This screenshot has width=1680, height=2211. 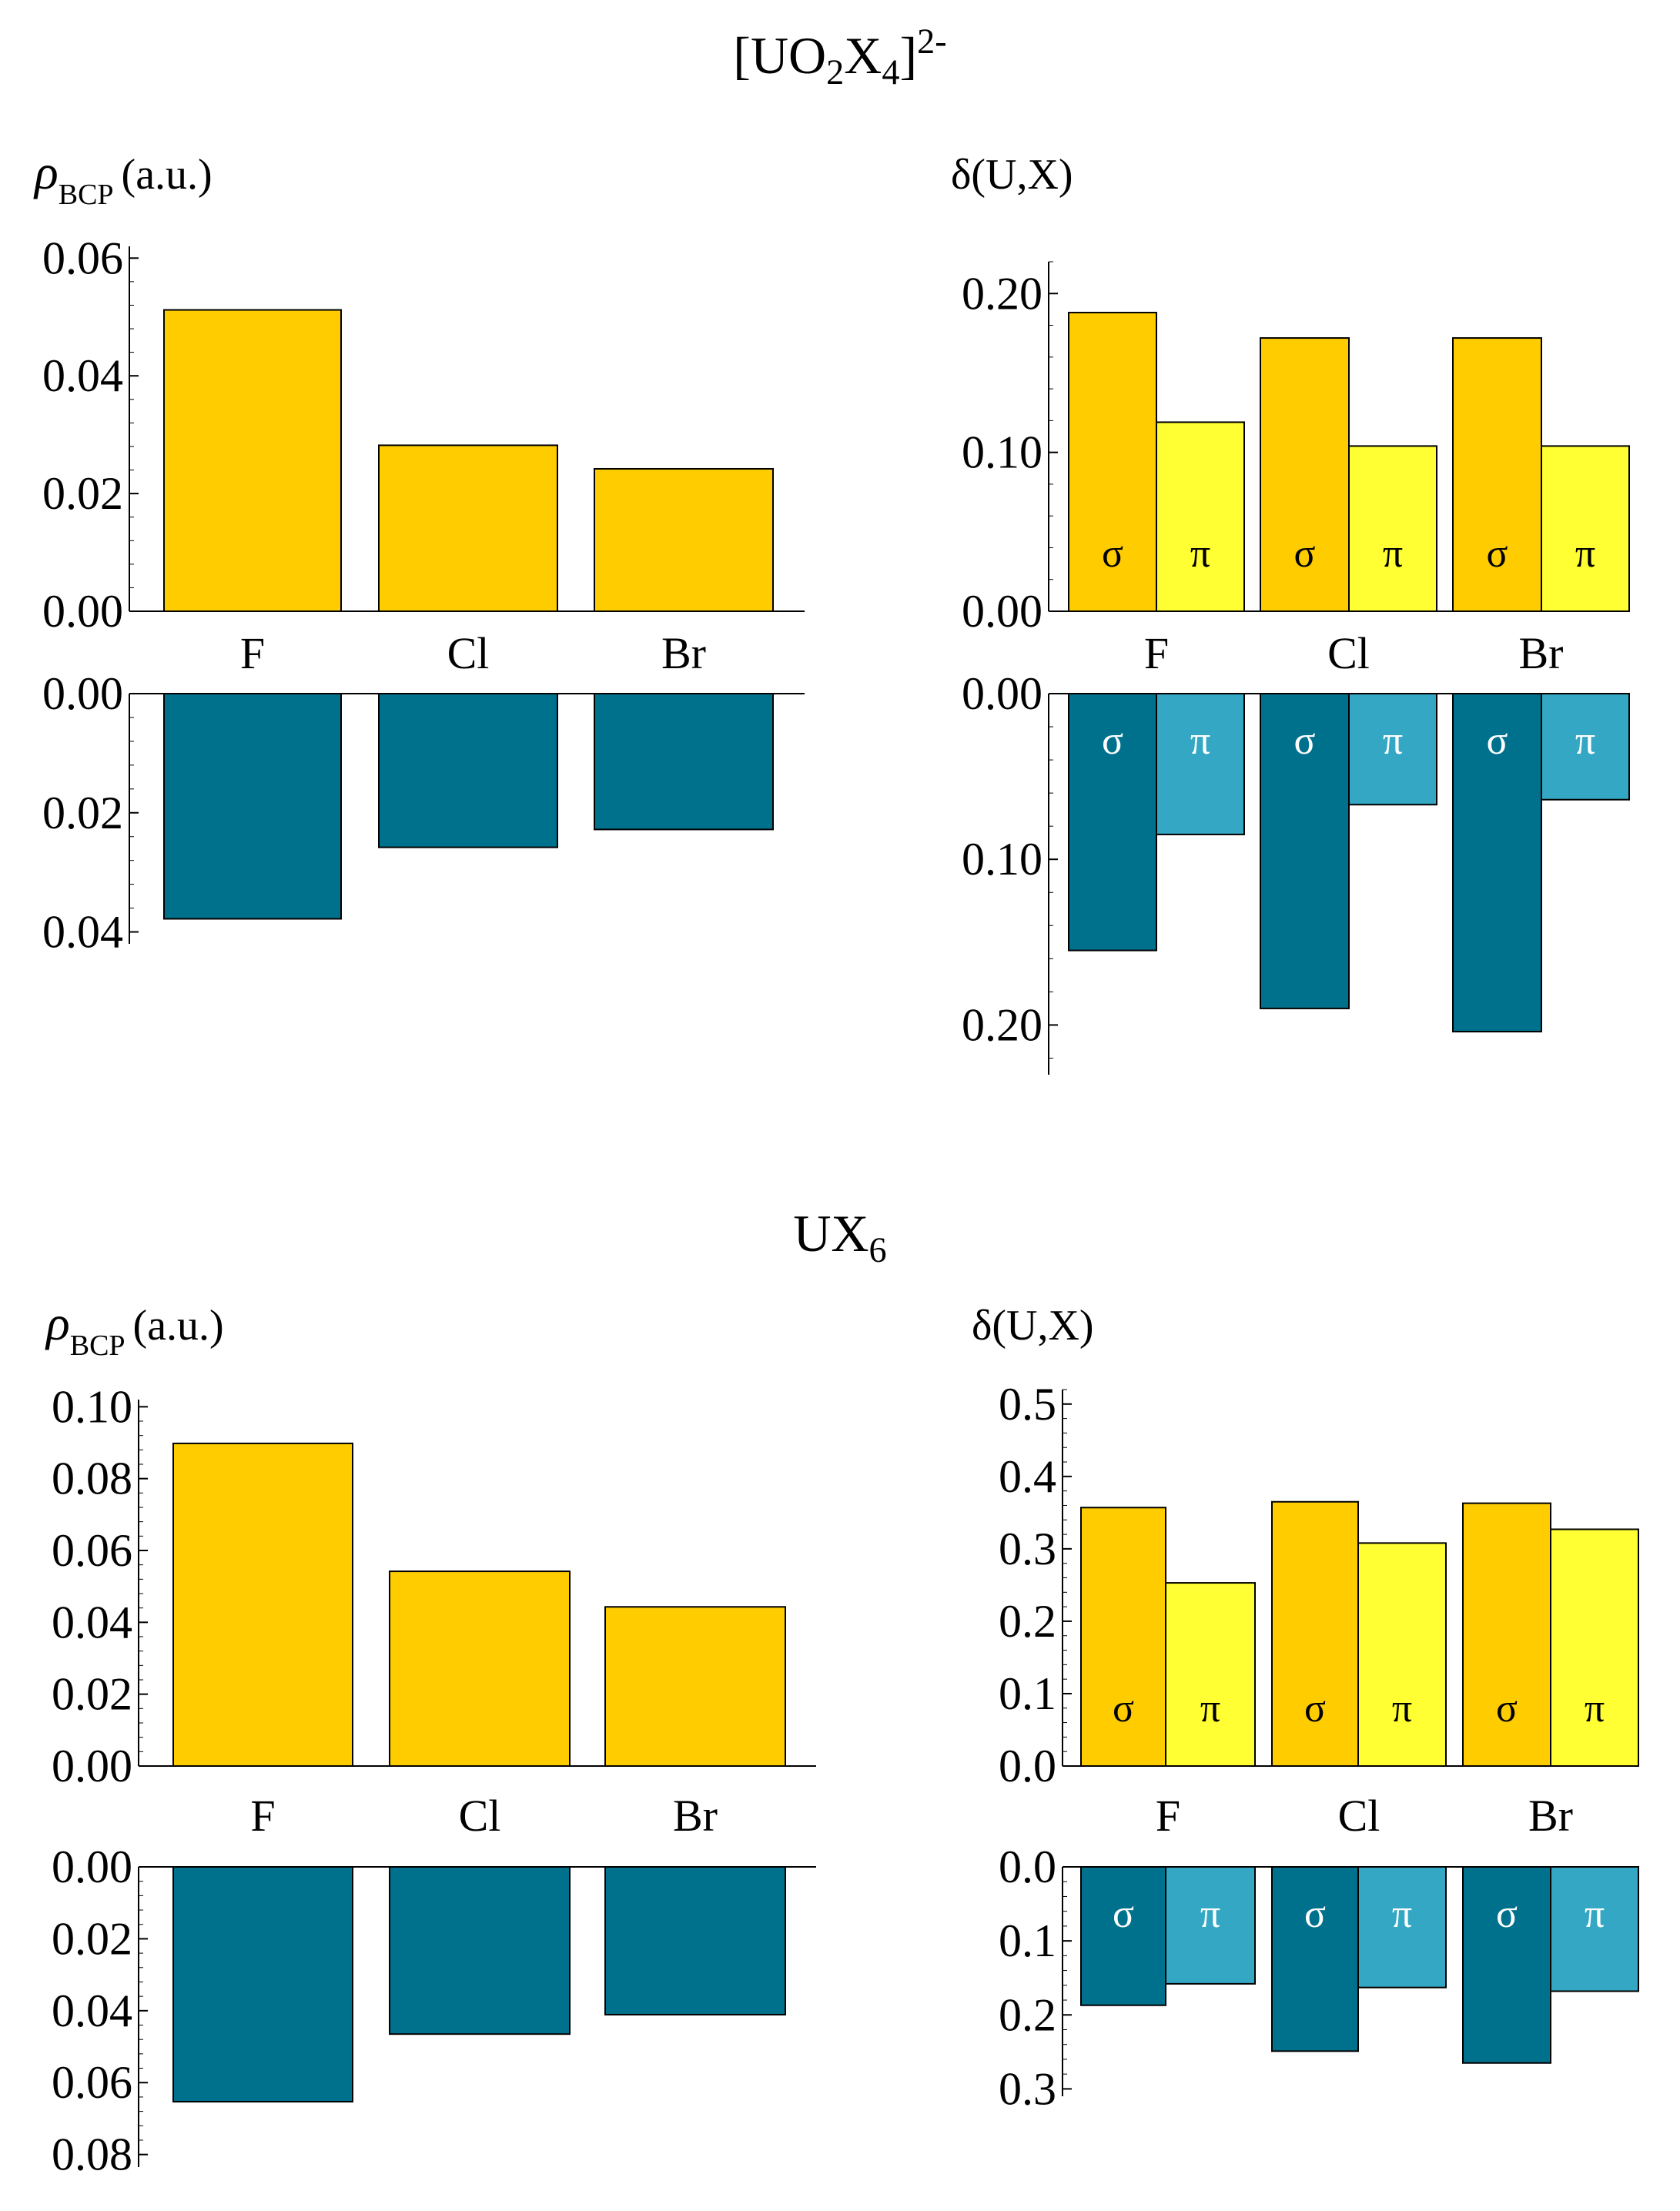 I want to click on rho-sub: BCP, so click(x=97, y=1346).